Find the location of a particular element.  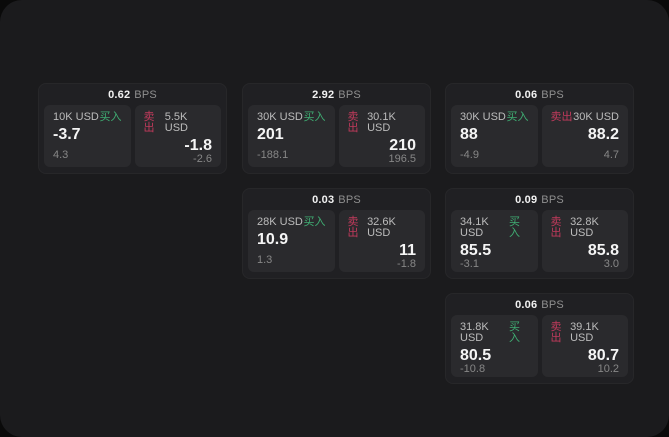

buy-delta: -4.9 is located at coordinates (469, 155).